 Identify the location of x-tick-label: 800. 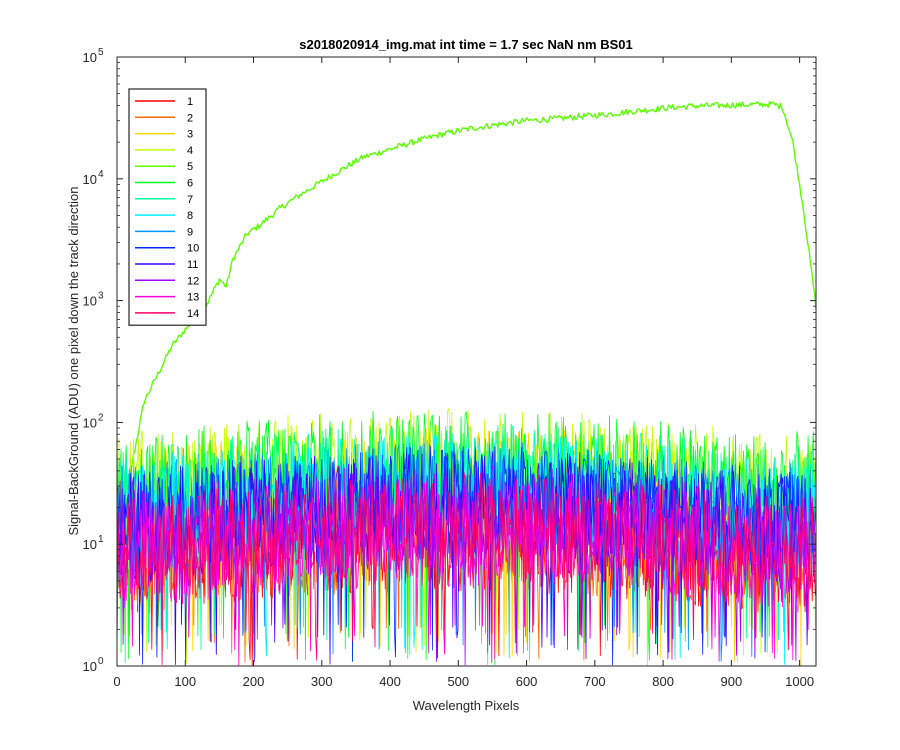
(663, 681).